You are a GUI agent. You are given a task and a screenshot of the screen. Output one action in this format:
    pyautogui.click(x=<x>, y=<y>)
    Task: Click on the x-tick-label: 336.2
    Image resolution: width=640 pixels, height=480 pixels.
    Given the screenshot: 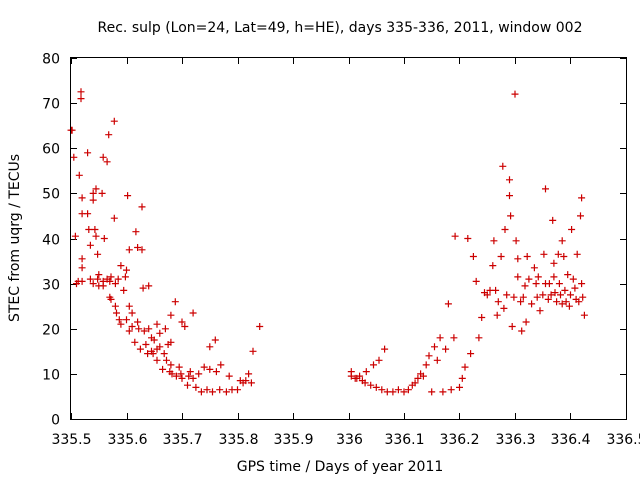 What is the action you would take?
    pyautogui.click(x=459, y=440)
    